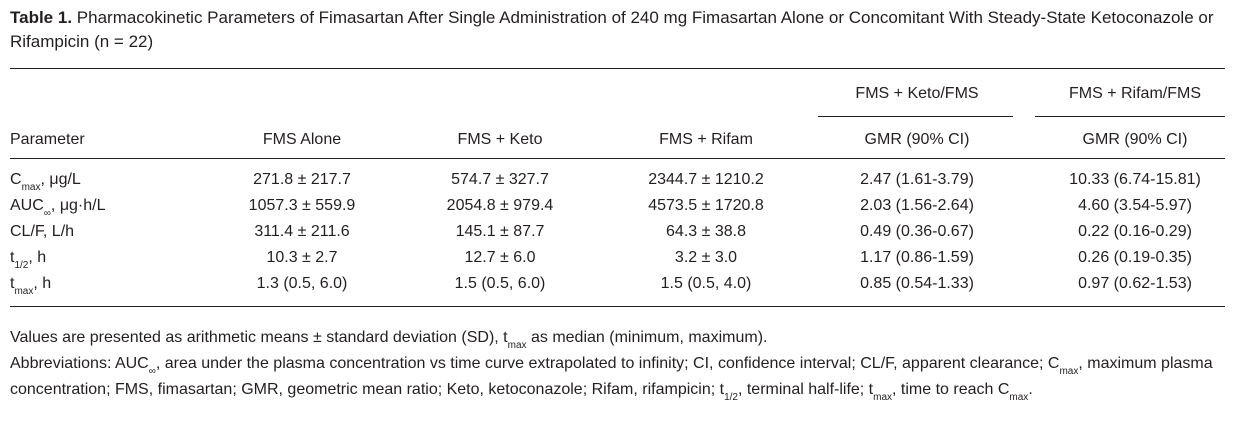  What do you see at coordinates (41, 17) in the screenshot?
I see `table-label: Table 1.` at bounding box center [41, 17].